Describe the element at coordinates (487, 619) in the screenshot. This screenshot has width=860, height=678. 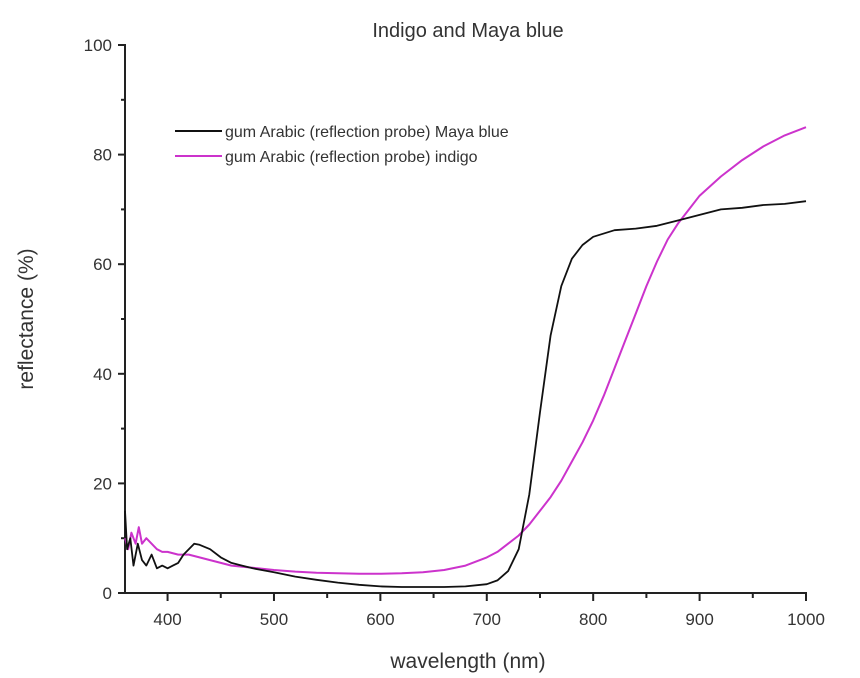
I see `x-tick-label: 700` at that location.